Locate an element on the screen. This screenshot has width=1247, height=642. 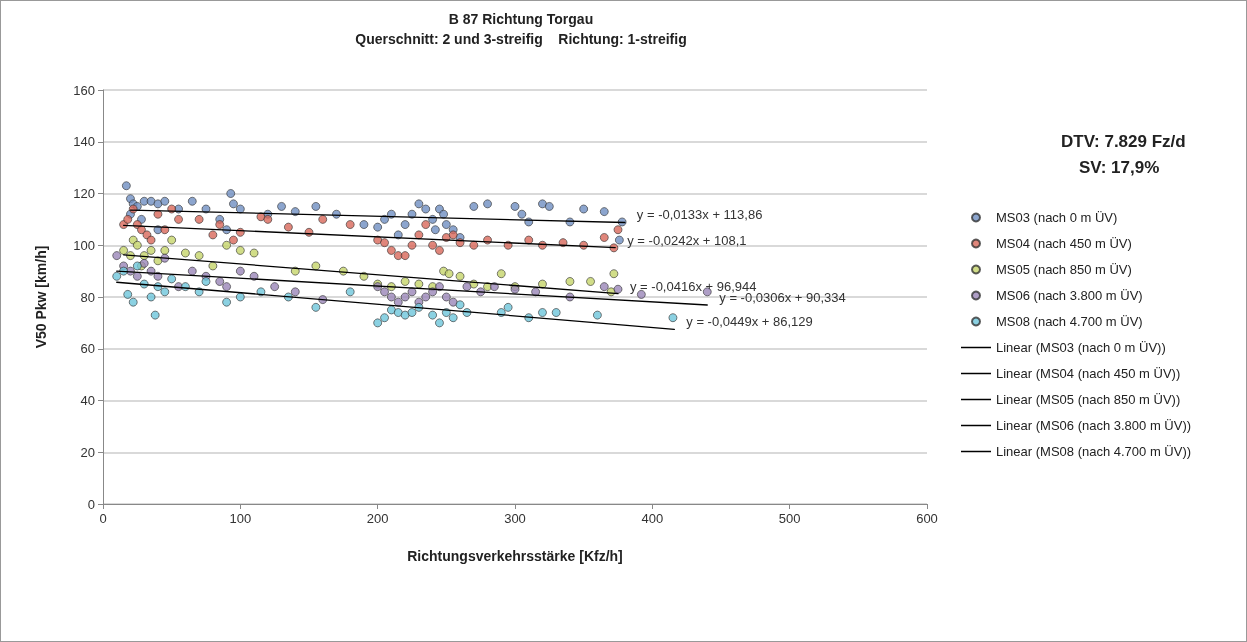
legend-label: MS06 (nach 3.800 m ÜV) is located at coordinates (1069, 295).